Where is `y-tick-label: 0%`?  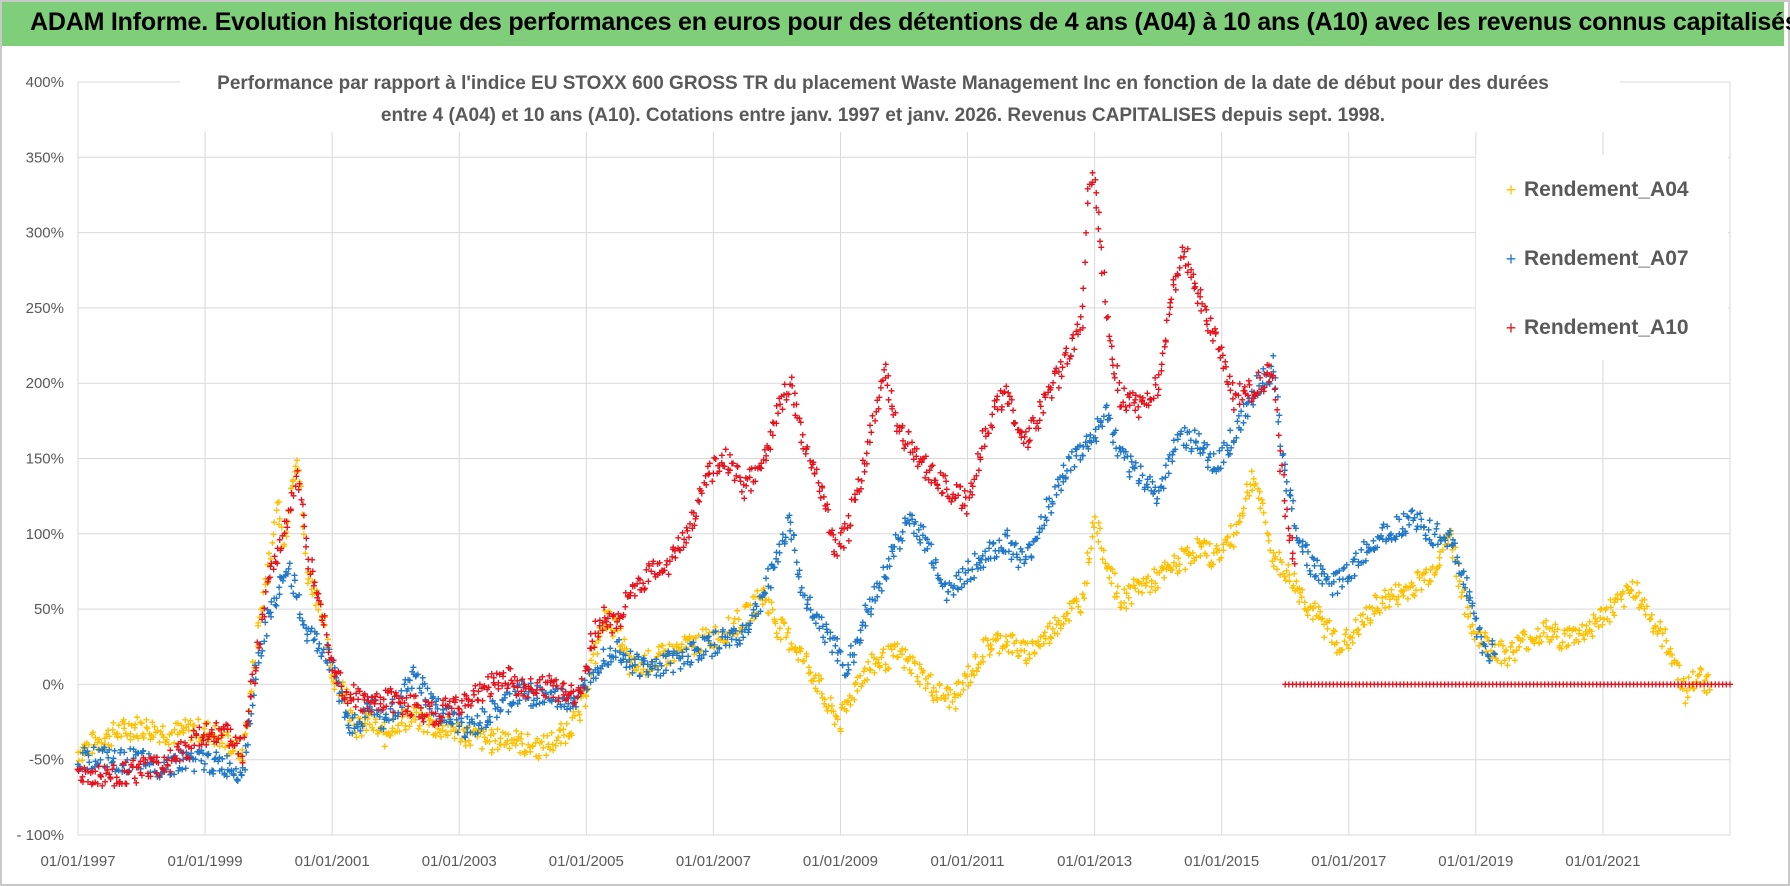
y-tick-label: 0% is located at coordinates (53, 684).